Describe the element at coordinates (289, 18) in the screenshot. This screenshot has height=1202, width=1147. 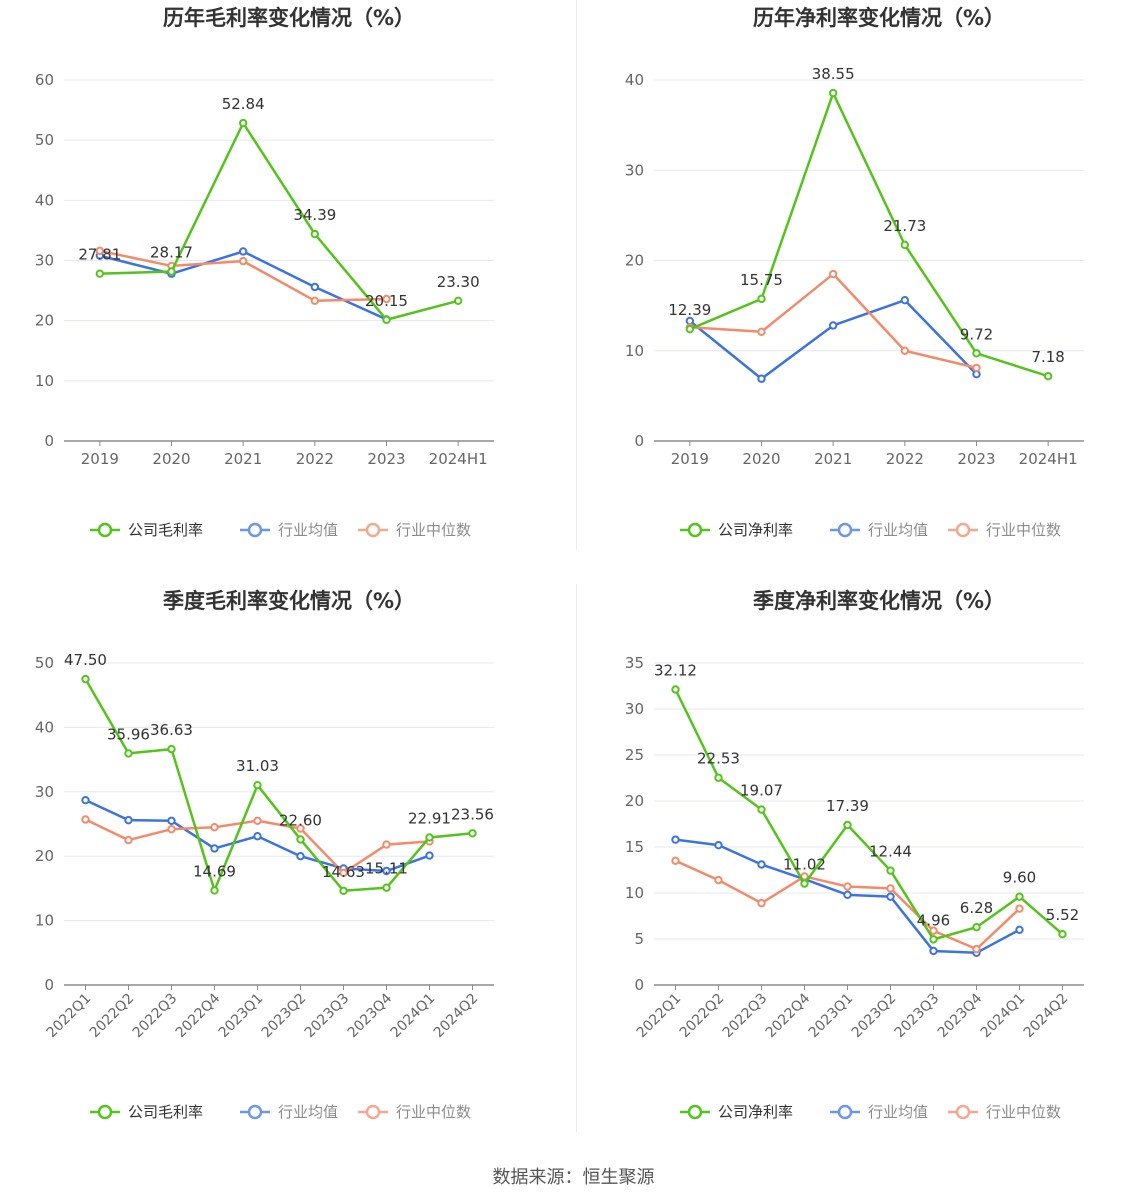
I see `chart-title: 历年毛利率变化情况（%）` at that location.